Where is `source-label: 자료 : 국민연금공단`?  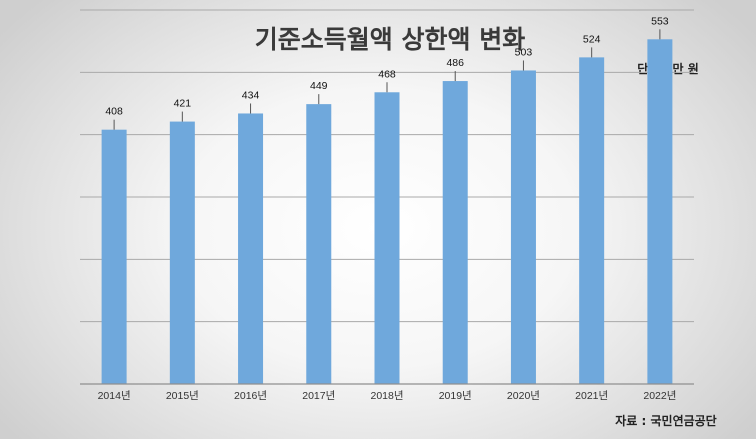
source-label: 자료 : 국민연금공단 is located at coordinates (665, 420).